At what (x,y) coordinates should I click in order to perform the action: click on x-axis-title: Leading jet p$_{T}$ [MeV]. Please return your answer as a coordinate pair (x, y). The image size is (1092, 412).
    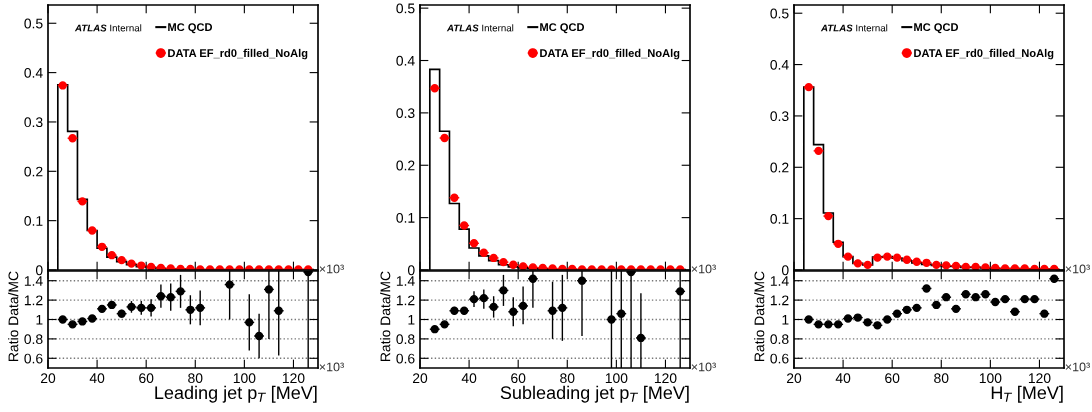
    Looking at the image, I should click on (236, 394).